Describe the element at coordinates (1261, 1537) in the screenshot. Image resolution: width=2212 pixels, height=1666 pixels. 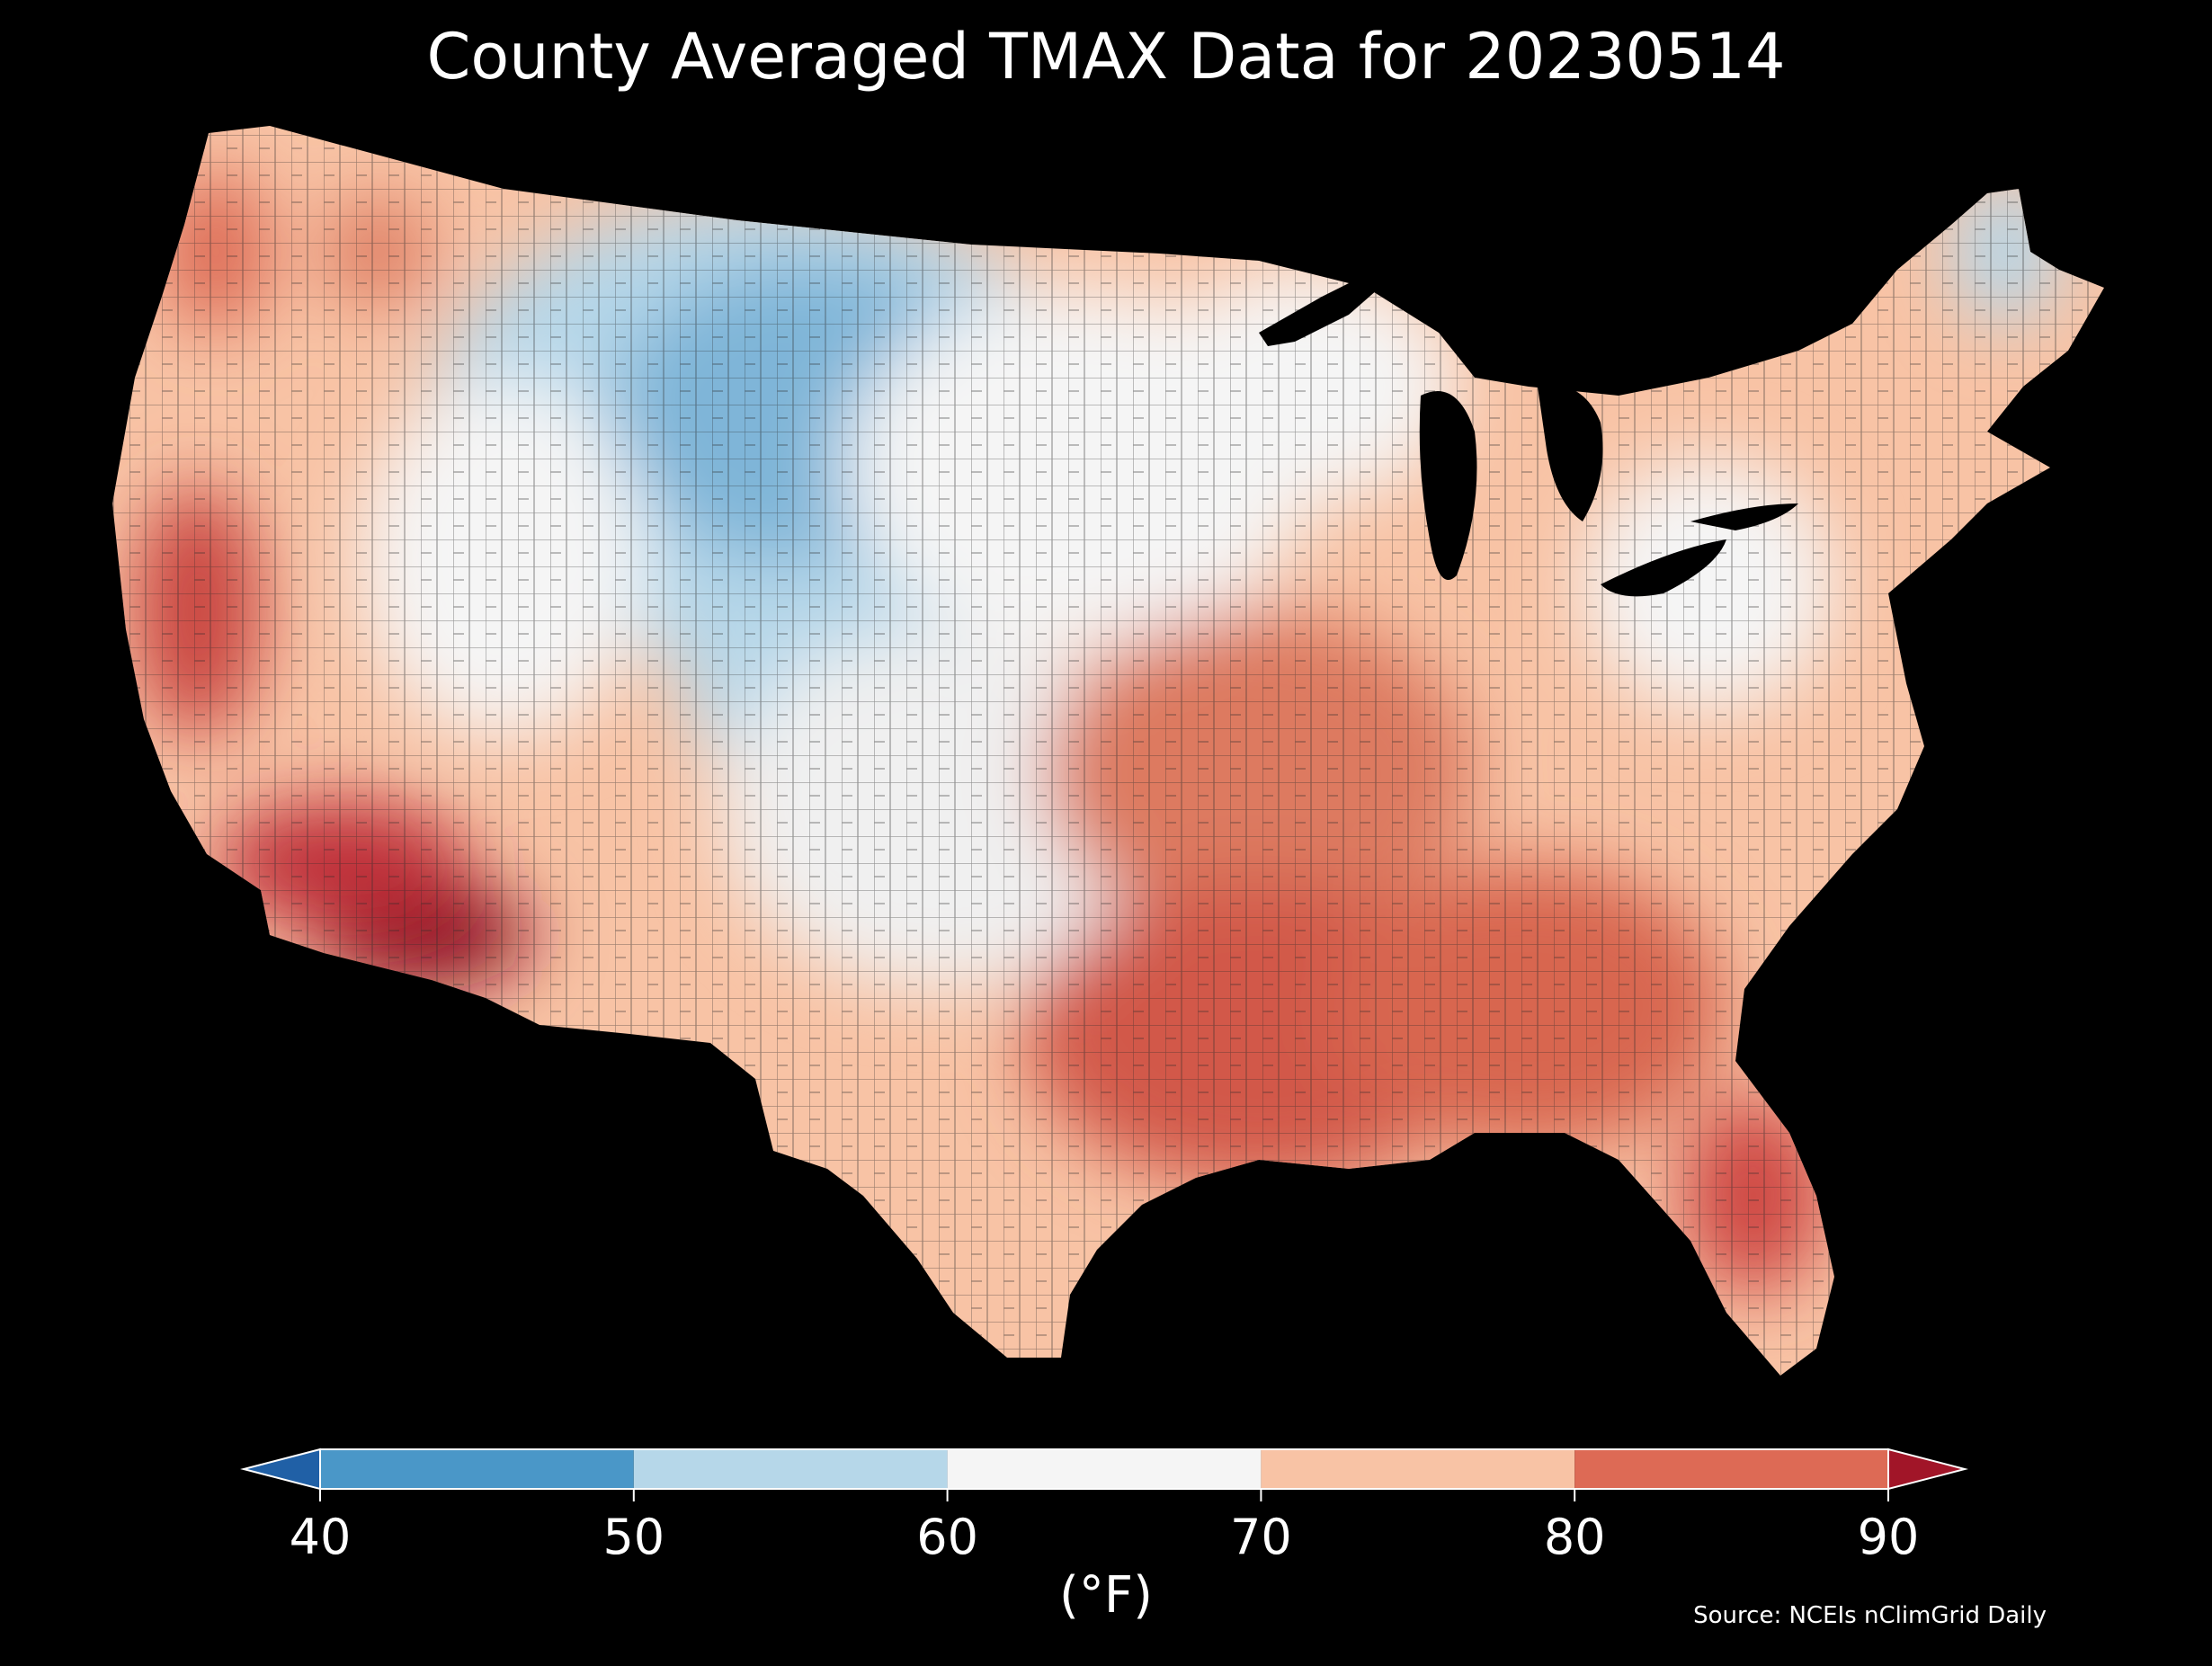
I see `colorbar-tick-label: 70` at that location.